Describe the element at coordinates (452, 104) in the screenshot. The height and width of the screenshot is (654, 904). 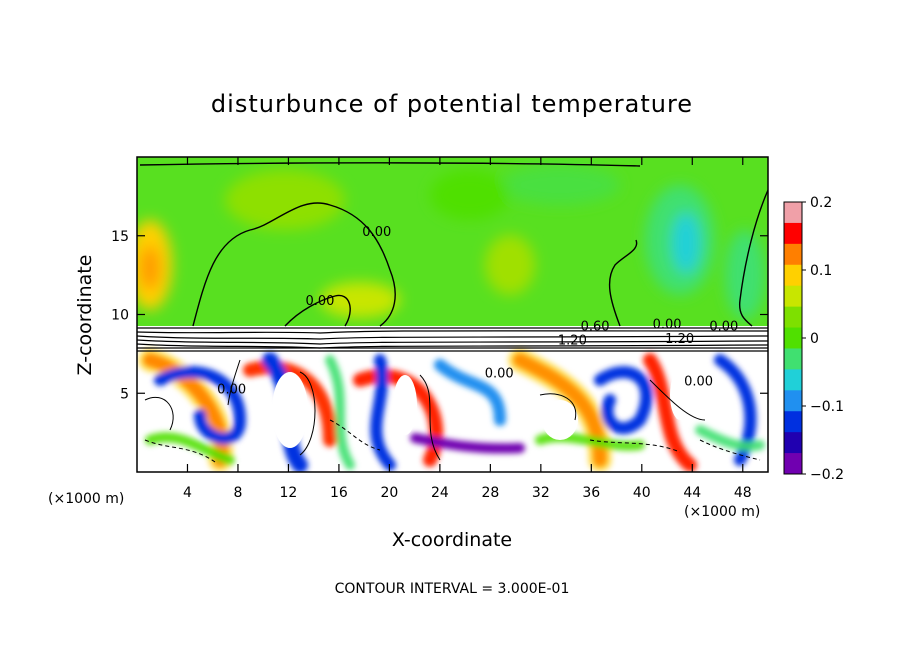
I see `chart-title: disturbunce of potential temperature` at that location.